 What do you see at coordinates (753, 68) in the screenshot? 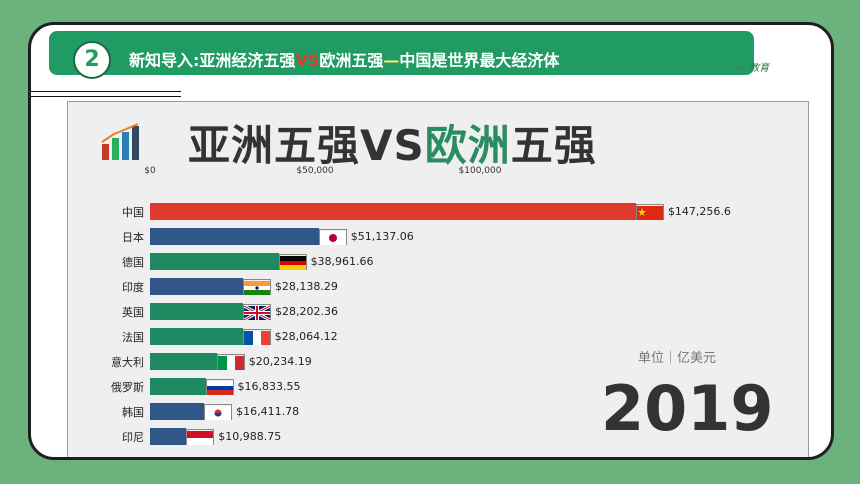
I see `brand-logo-text: — 教育` at bounding box center [753, 68].